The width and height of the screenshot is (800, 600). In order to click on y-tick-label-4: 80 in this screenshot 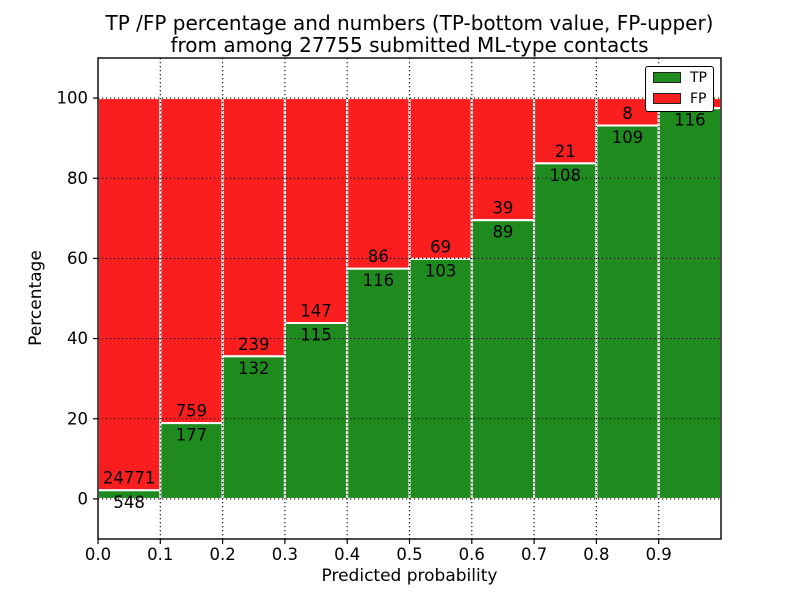, I will do `click(77, 178)`.